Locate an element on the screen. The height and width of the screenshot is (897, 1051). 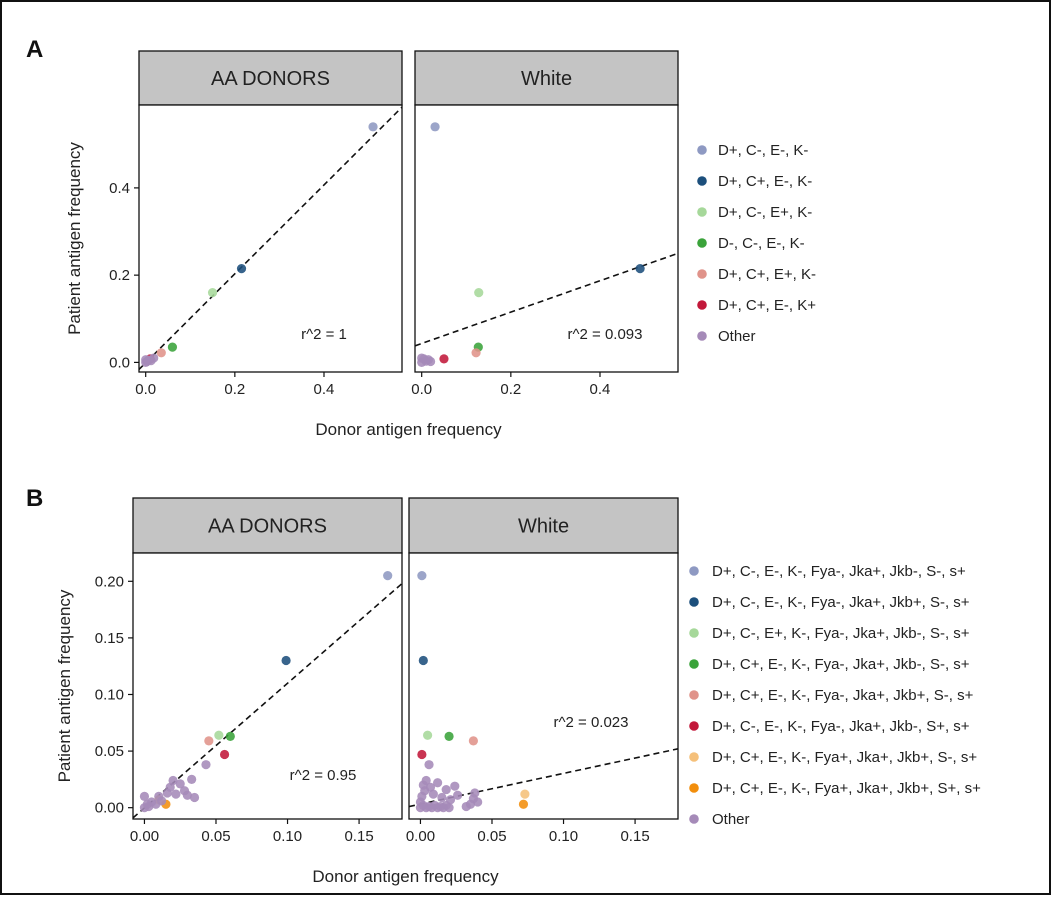
panel-b-legend-label-1: D+, C-, E-, K-, Fya-, Jka+, Jkb+, S-, s+ is located at coordinates (841, 602).